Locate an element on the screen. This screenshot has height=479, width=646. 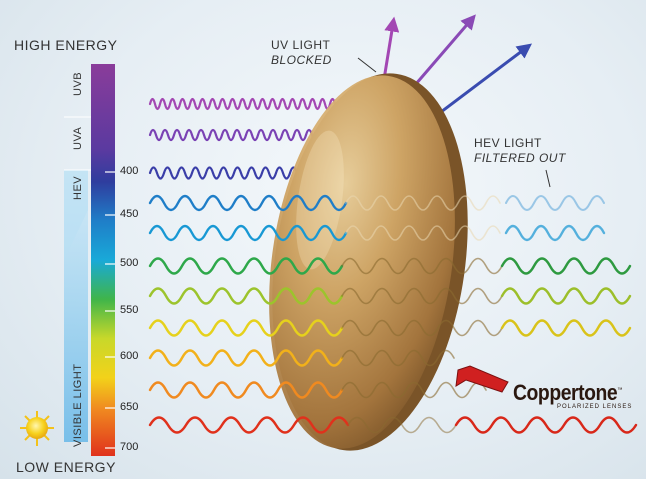
wave-red-right is located at coordinates (546, 425).